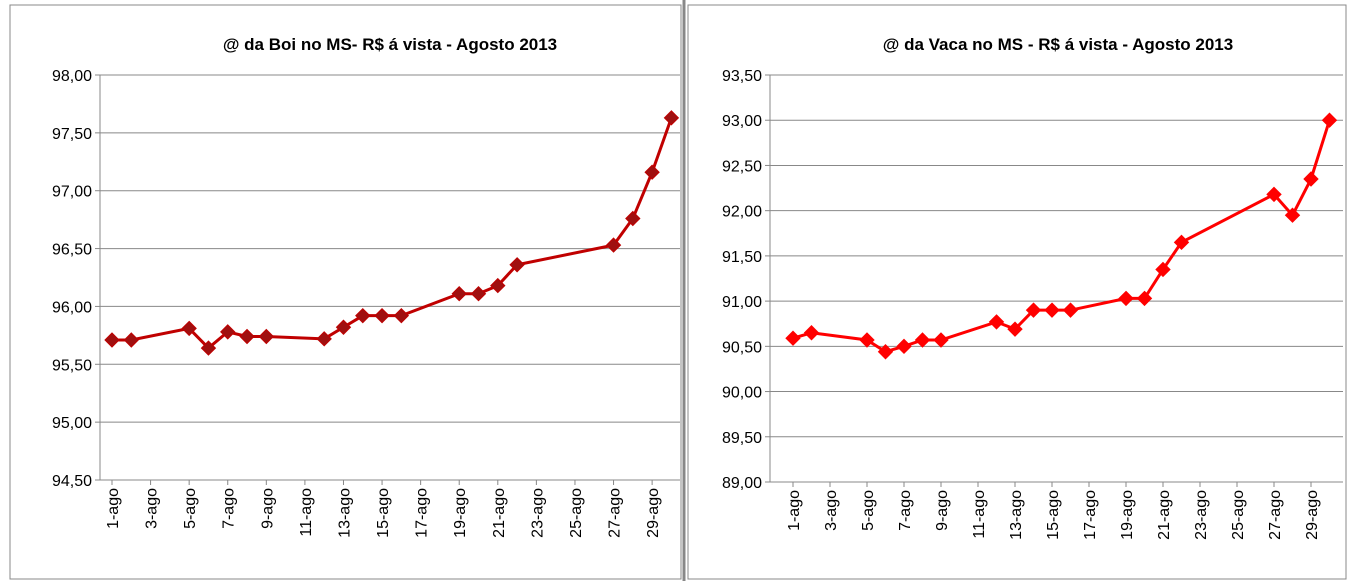 Image resolution: width=1349 pixels, height=581 pixels. I want to click on y-tick-label: 96,00, so click(72, 307).